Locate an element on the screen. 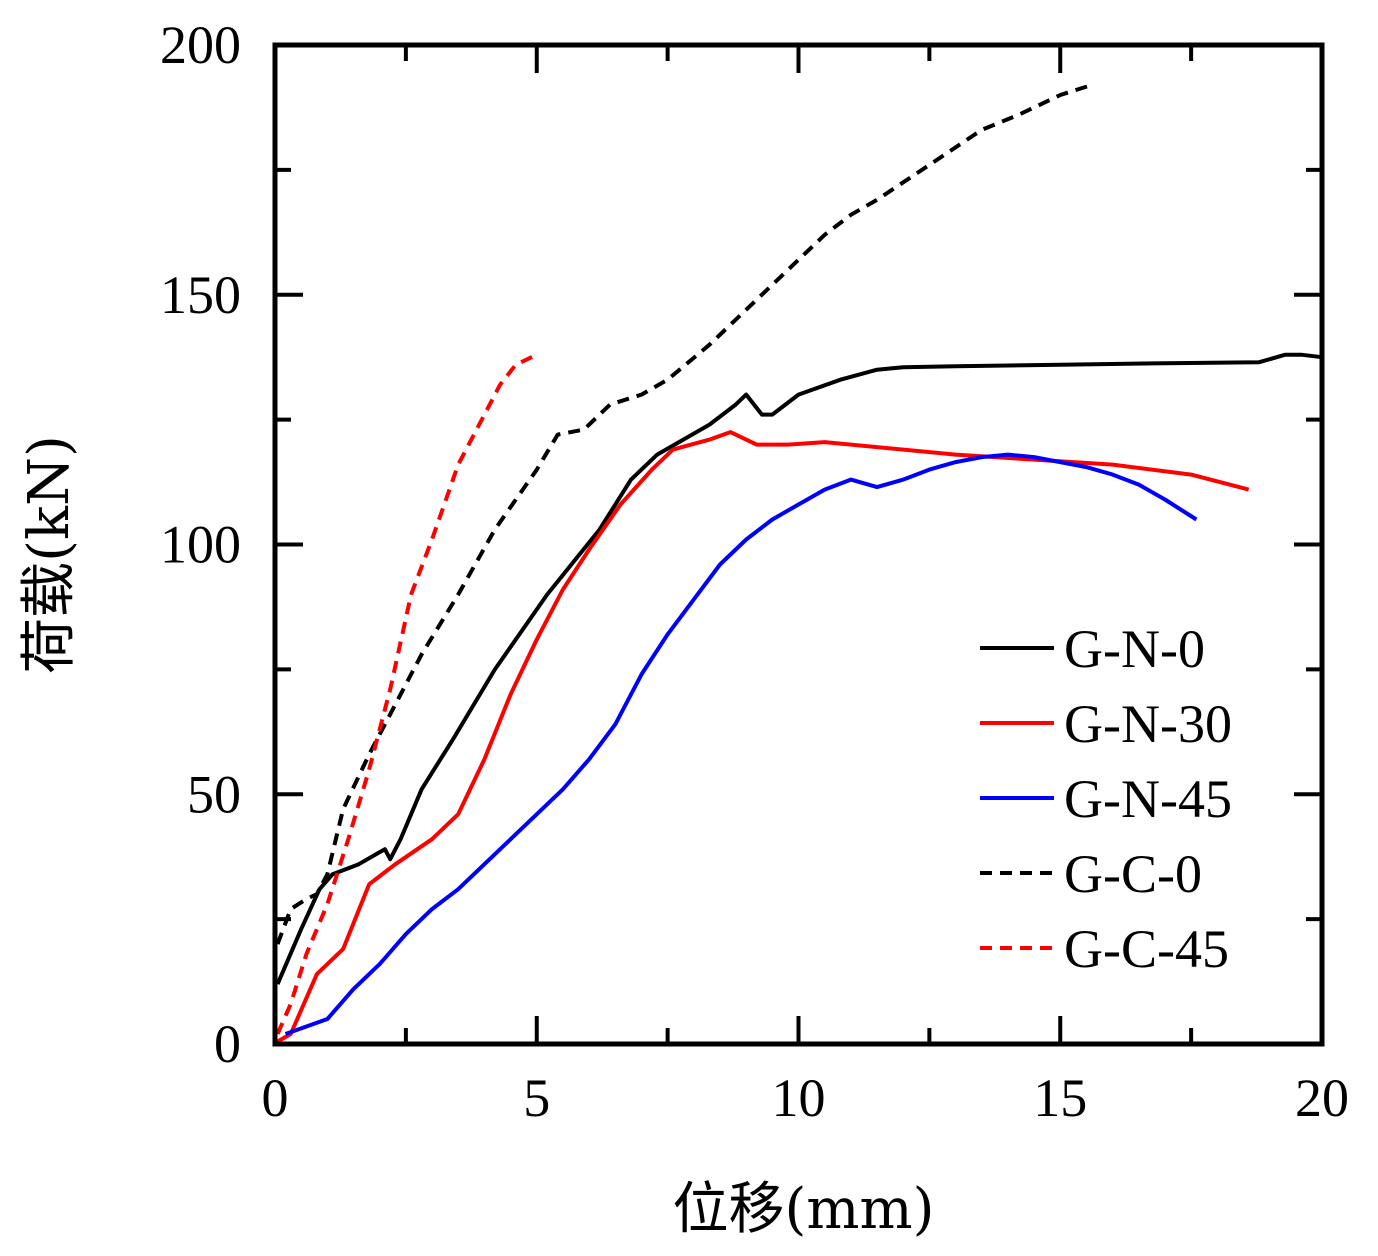 The width and height of the screenshot is (1378, 1256). y-tick-label: 100 is located at coordinates (200, 545).